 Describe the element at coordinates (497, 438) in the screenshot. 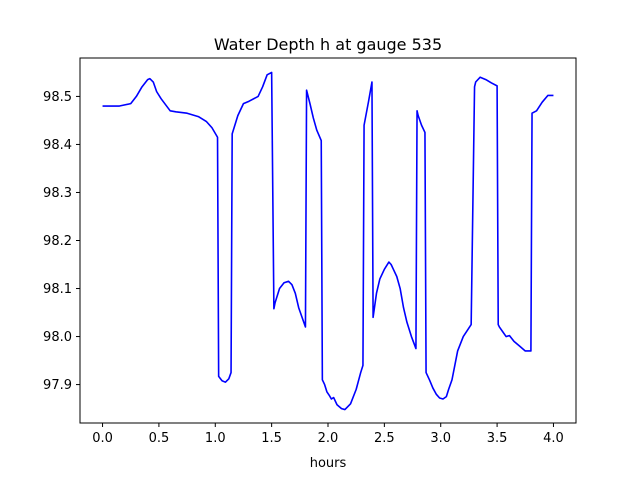

I see `x-tick-label: 3.5` at that location.